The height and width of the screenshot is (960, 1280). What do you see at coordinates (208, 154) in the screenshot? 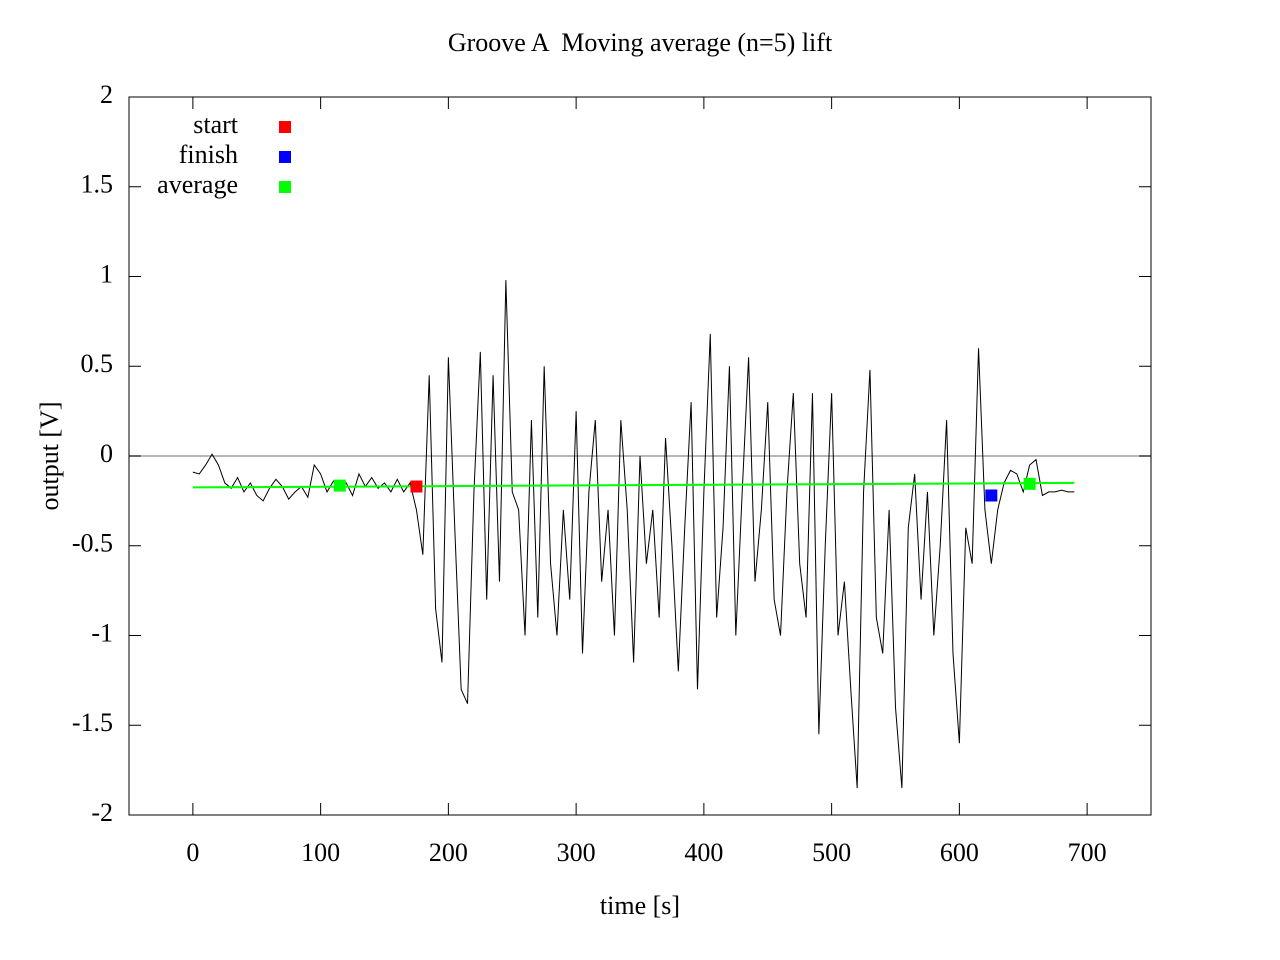
I see `legend-label: finish` at bounding box center [208, 154].